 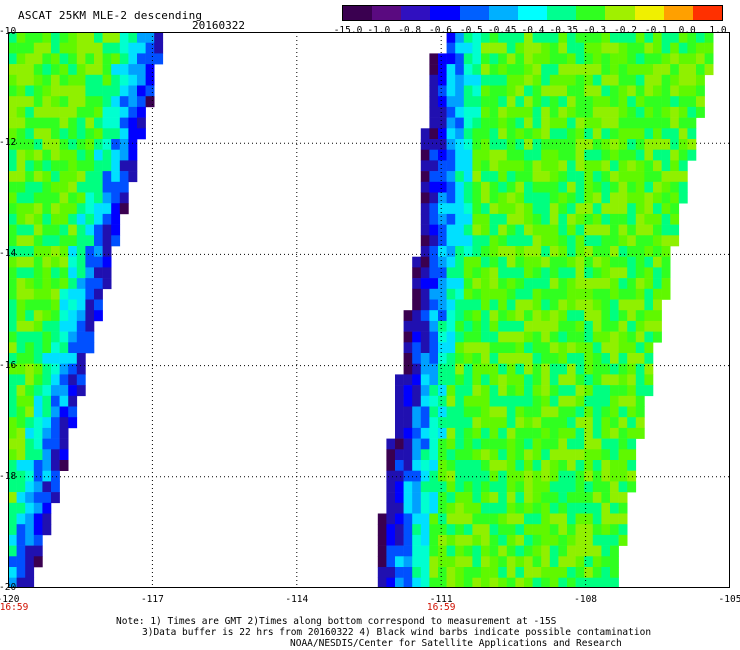 I want to click on pass-time-label: 16:59, so click(x=14, y=607).